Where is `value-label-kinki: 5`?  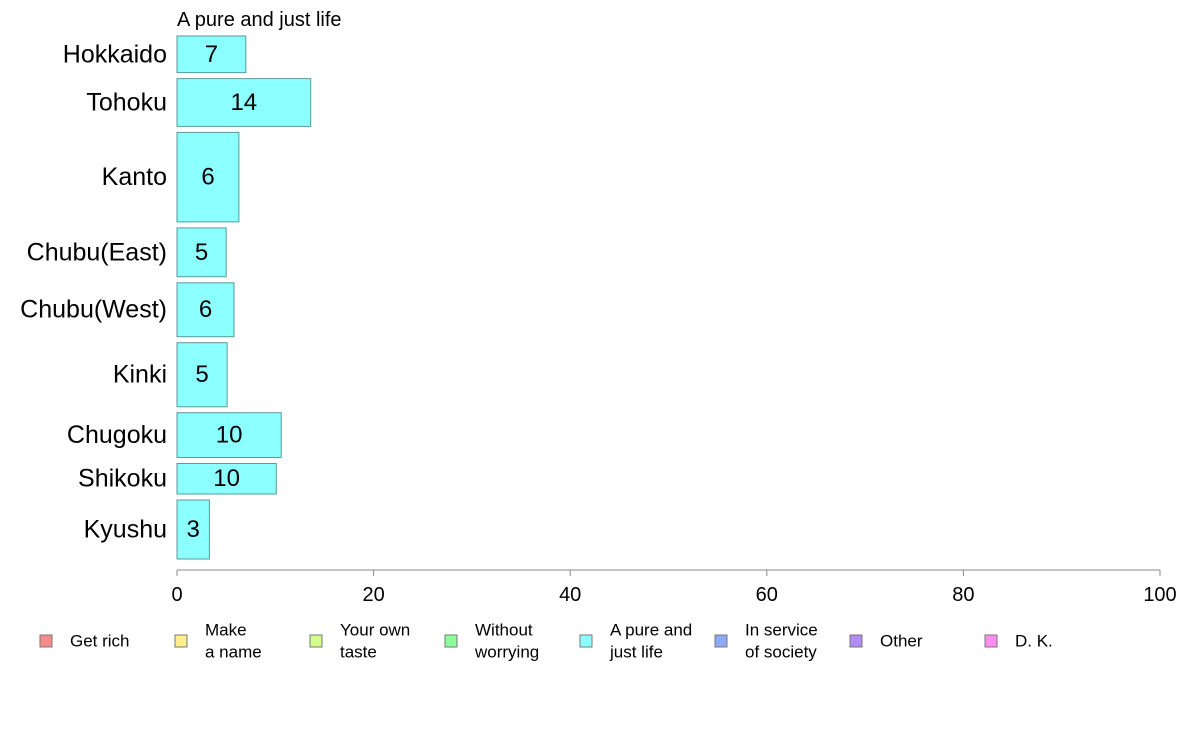 value-label-kinki: 5 is located at coordinates (201, 374).